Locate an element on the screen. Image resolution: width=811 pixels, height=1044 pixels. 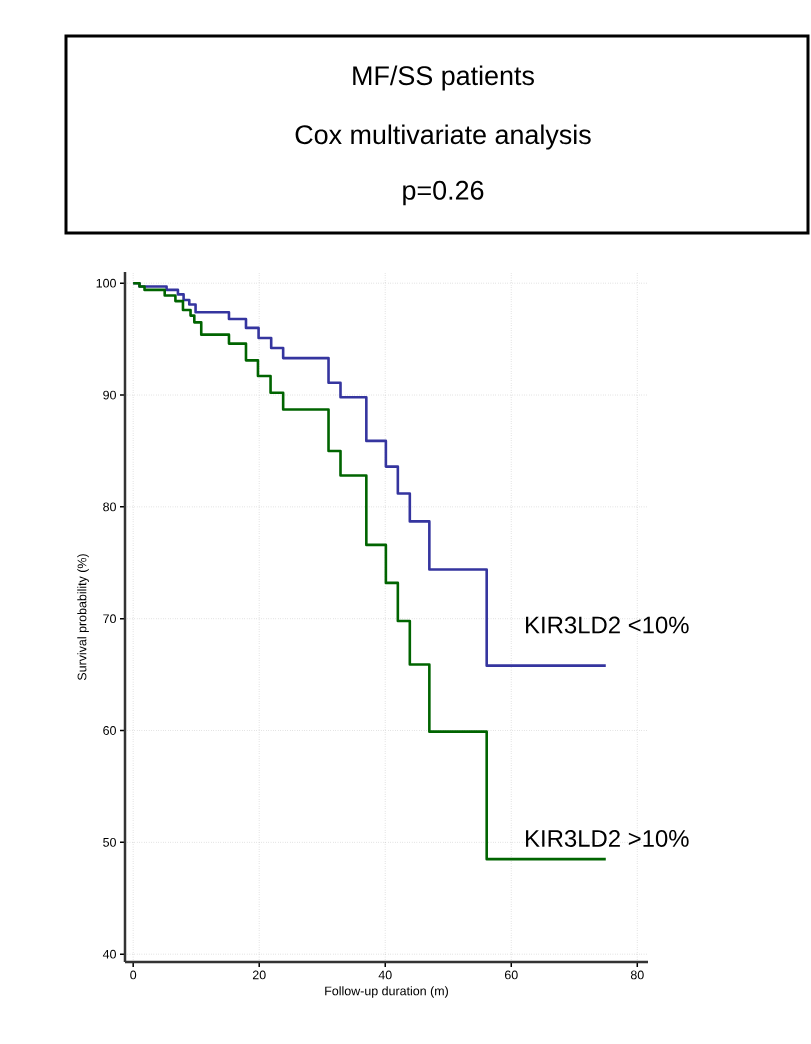
y-tick-label: 90 is located at coordinates (109, 395).